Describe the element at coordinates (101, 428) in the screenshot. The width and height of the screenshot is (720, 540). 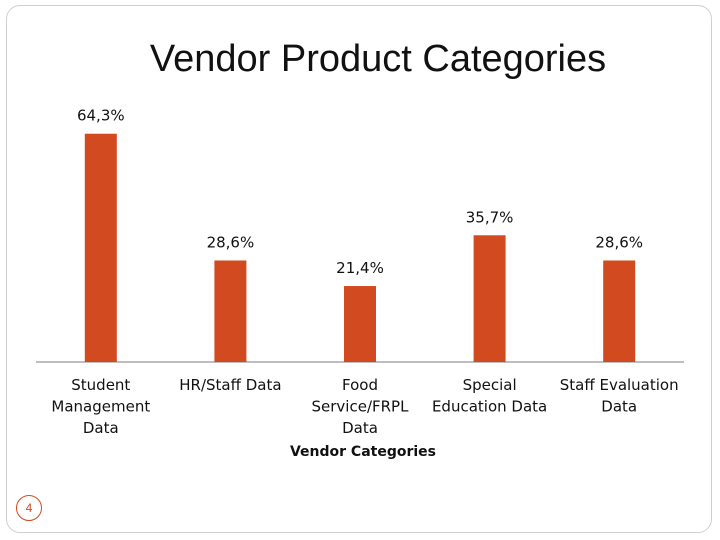
I see `category-label-1-line-3: Data` at that location.